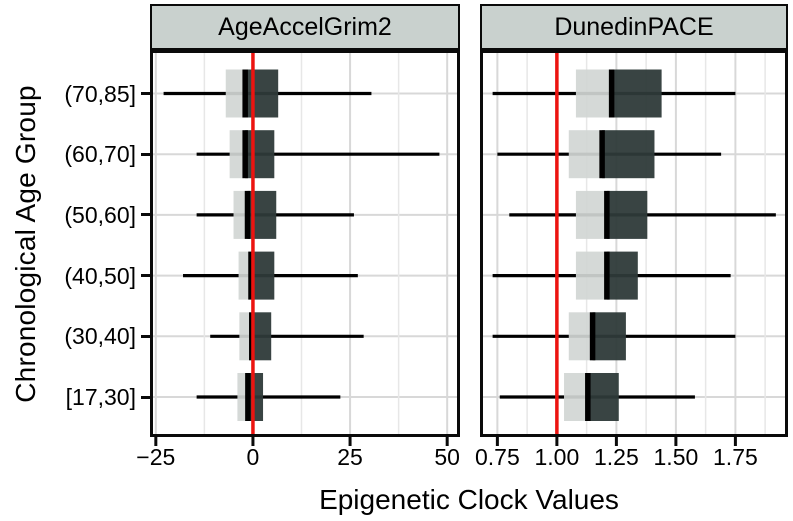 The image size is (793, 521). Describe the element at coordinates (557, 457) in the screenshot. I see `x-tick-label: 1.00` at that location.